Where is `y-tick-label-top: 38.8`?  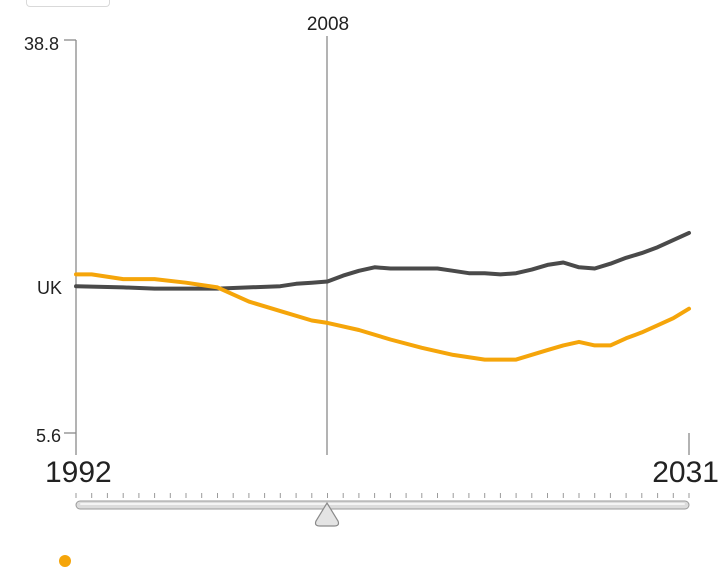
y-tick-label-top: 38.8 is located at coordinates (41, 44).